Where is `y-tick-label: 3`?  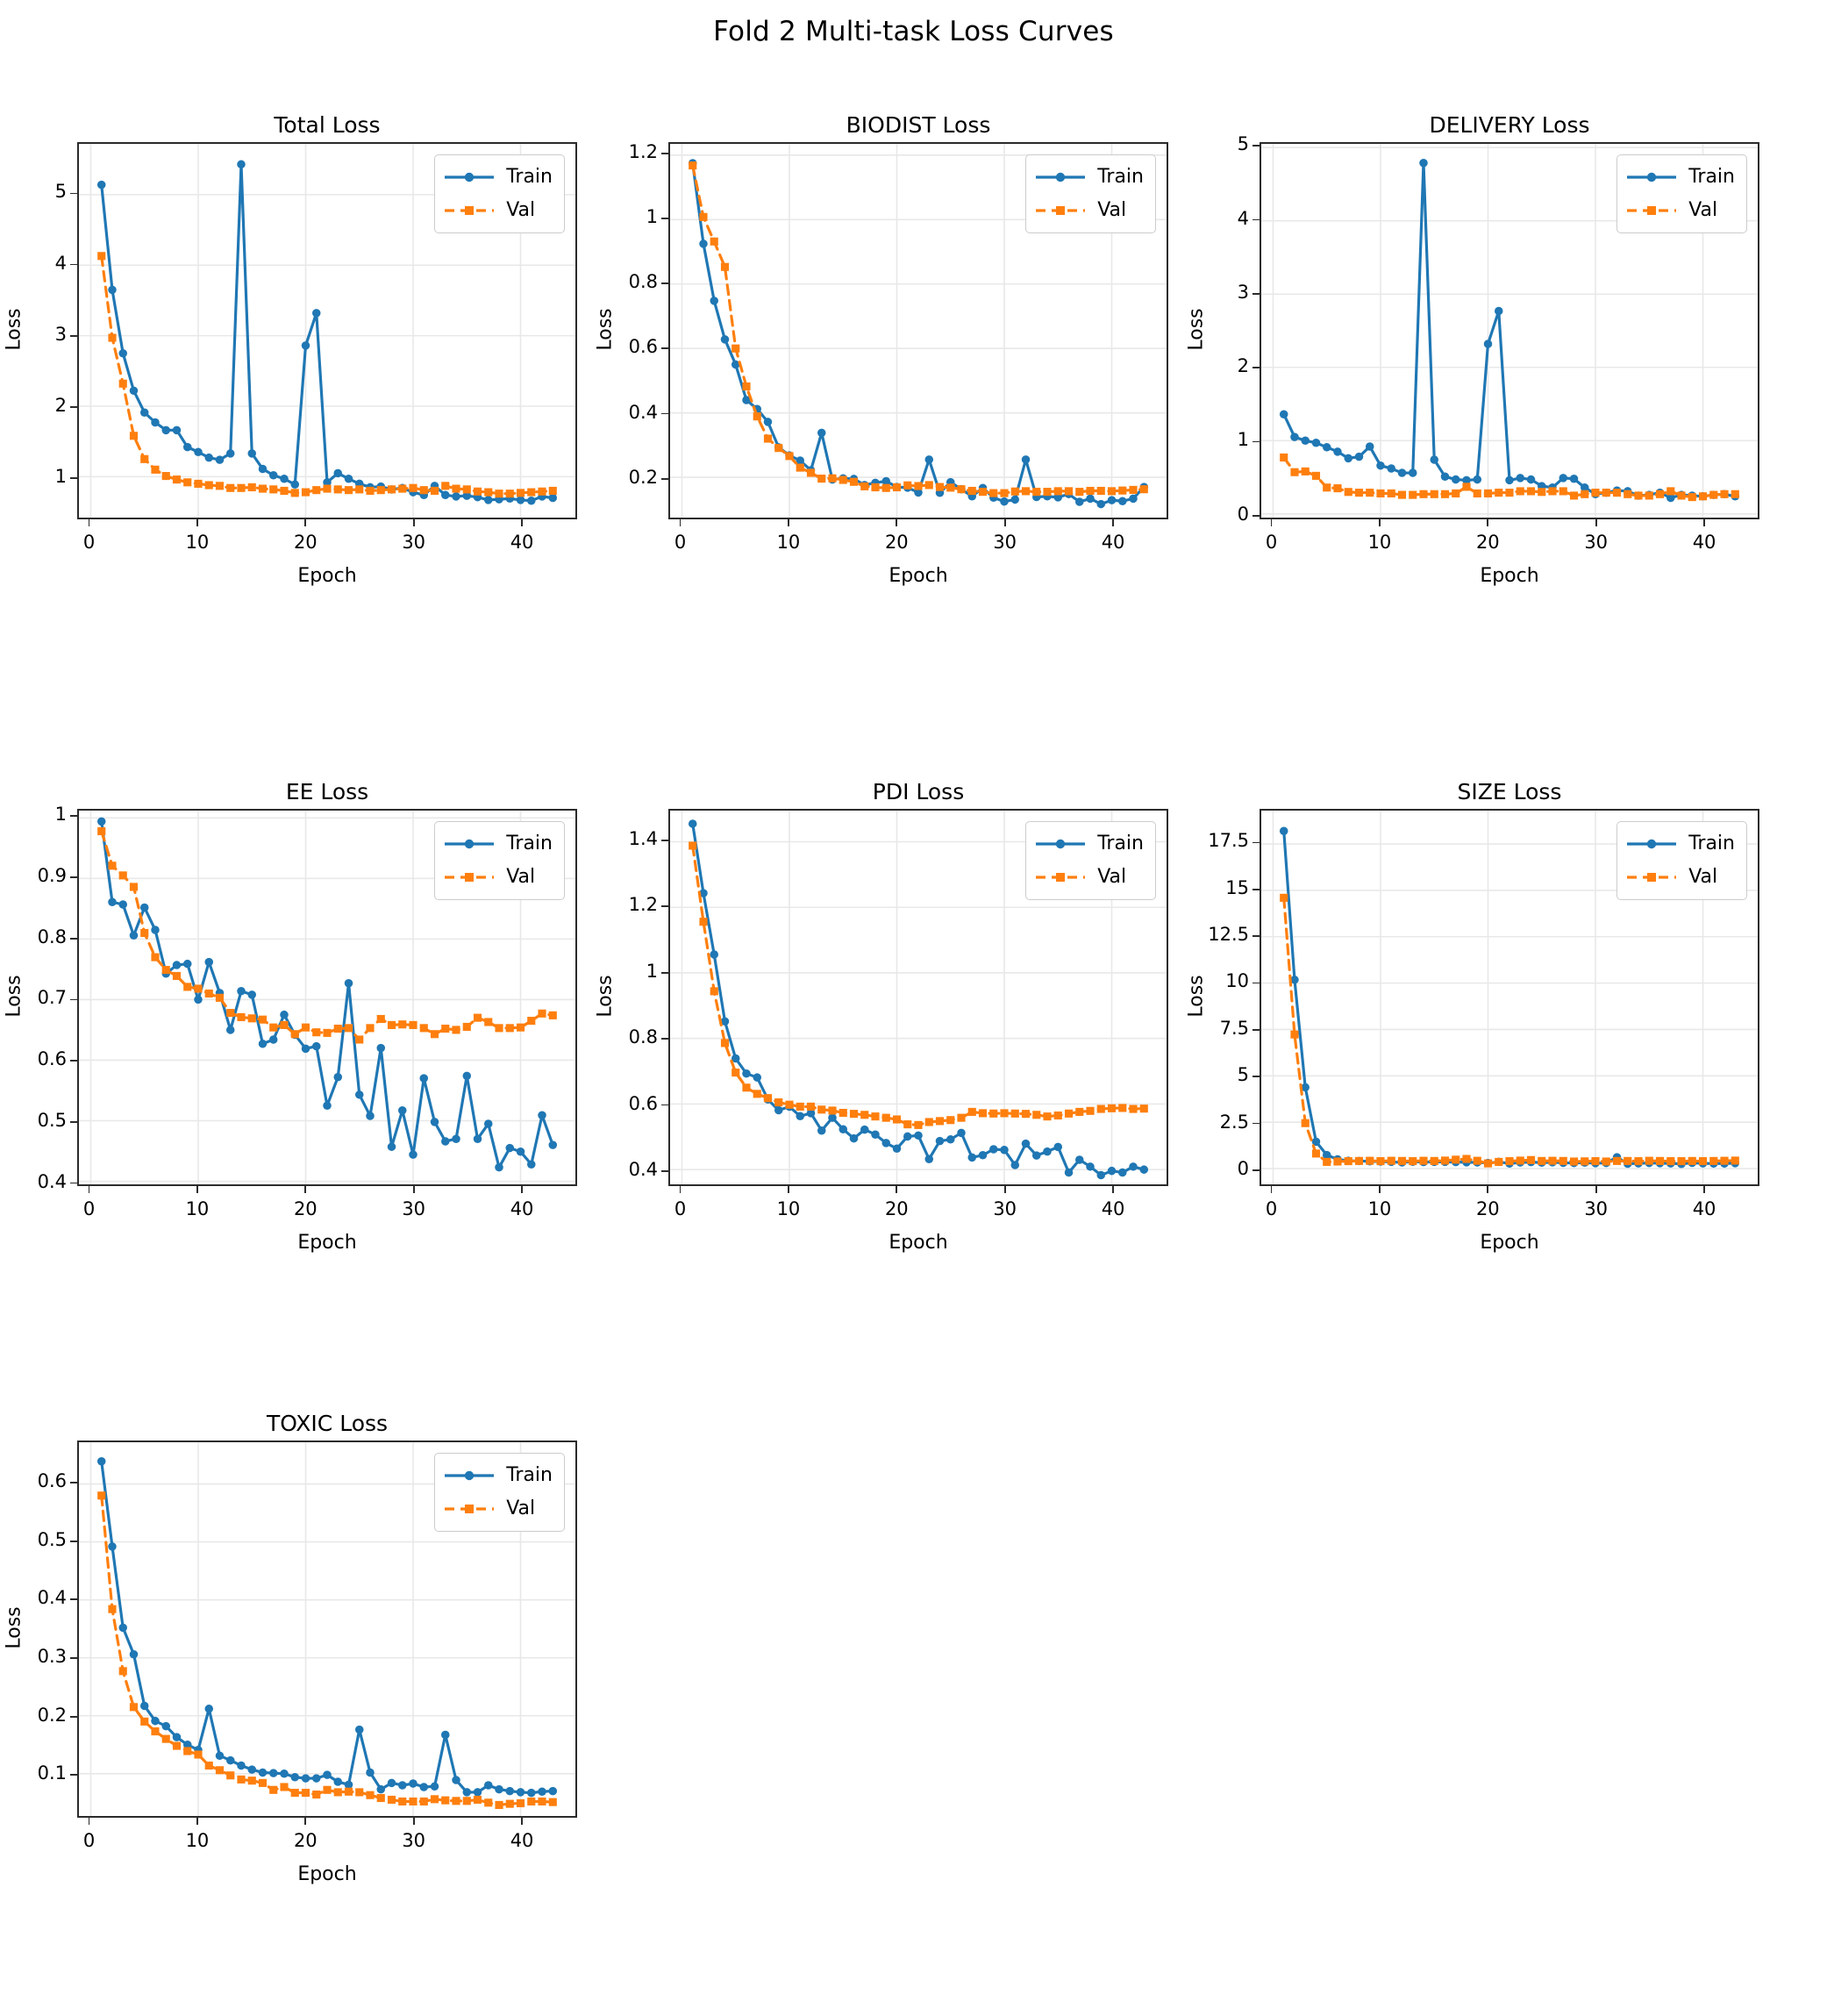
y-tick-label: 3 is located at coordinates (1243, 292).